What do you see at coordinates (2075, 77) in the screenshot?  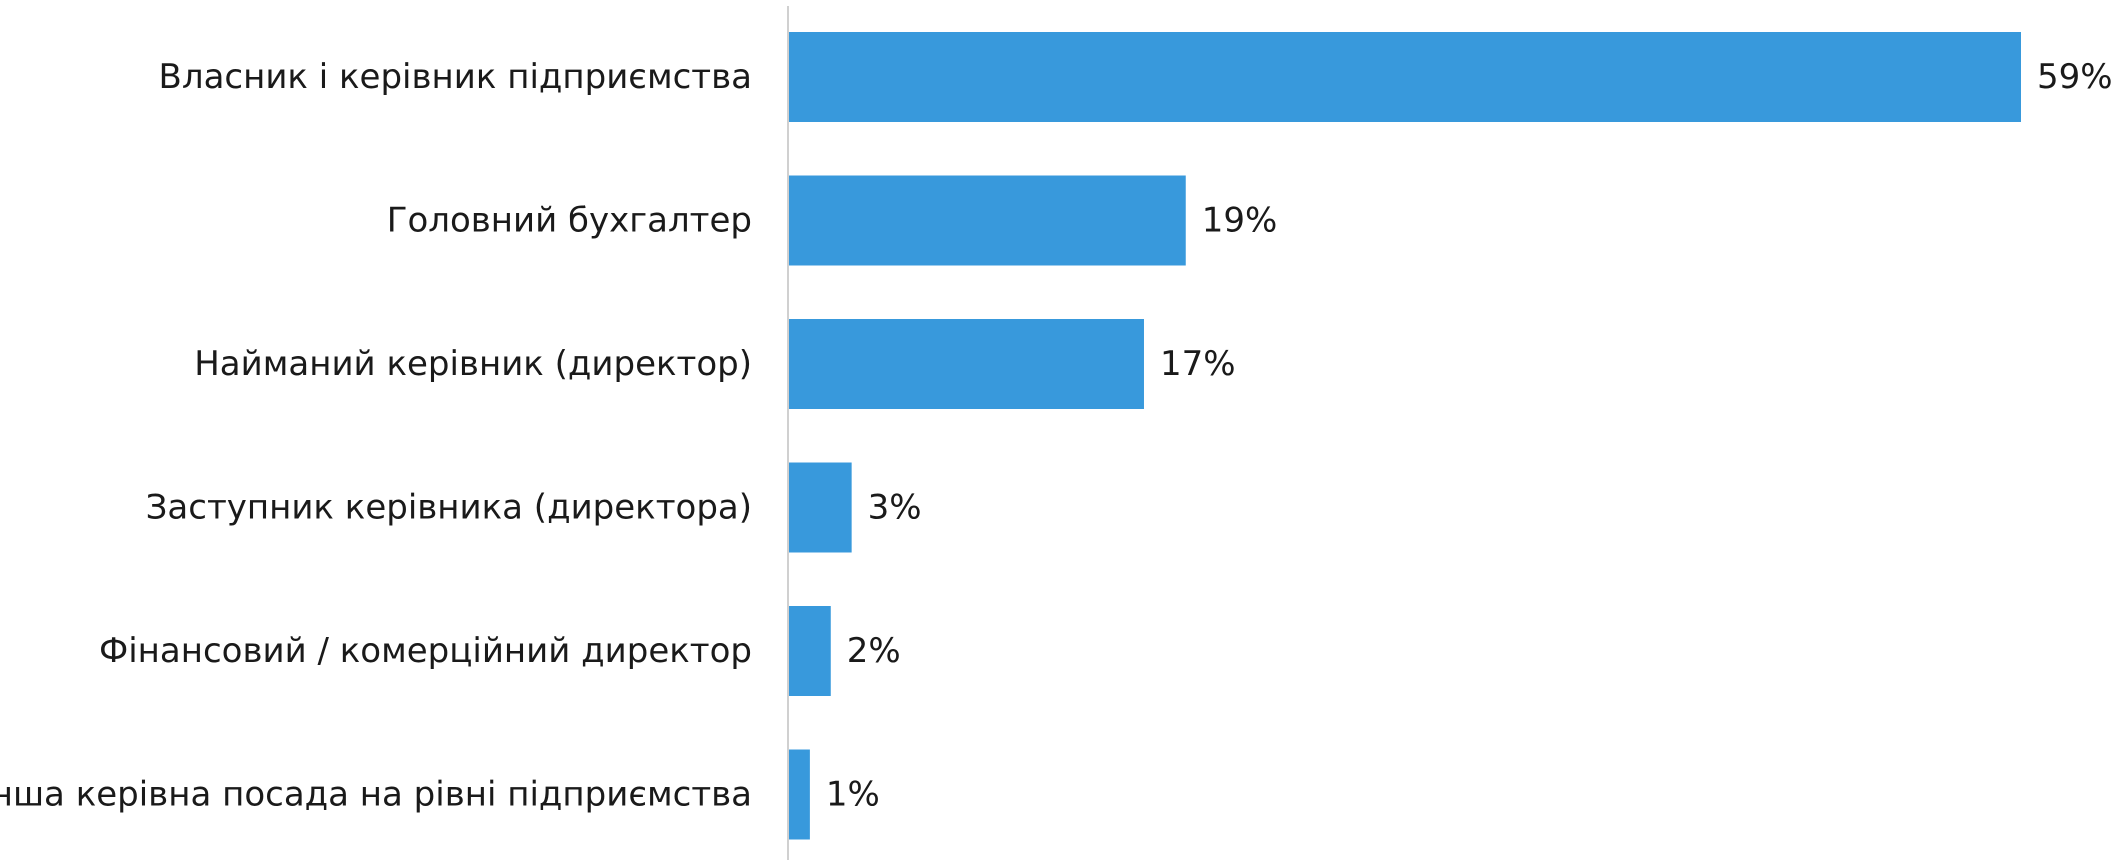 I see `value-label-1: 59%` at bounding box center [2075, 77].